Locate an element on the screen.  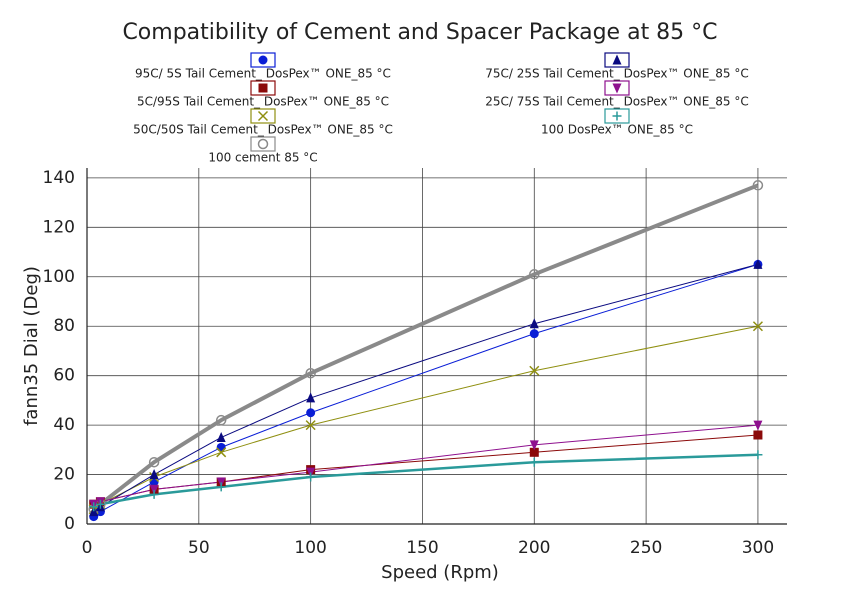
y-tick-label: 20 is located at coordinates (64, 475).